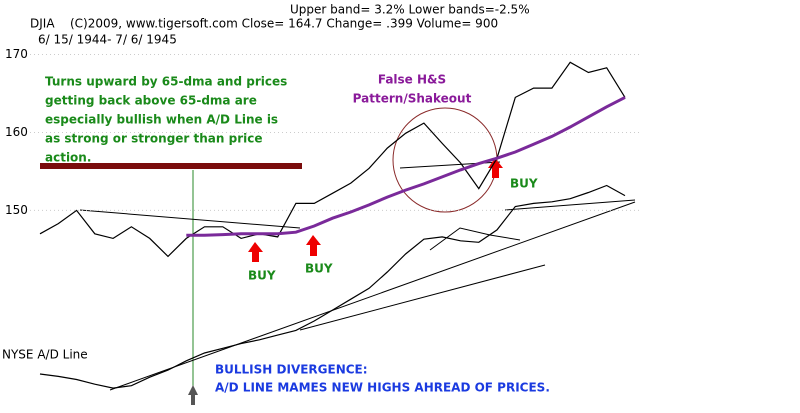  What do you see at coordinates (16, 54) in the screenshot?
I see `y-tick-label: 170` at bounding box center [16, 54].